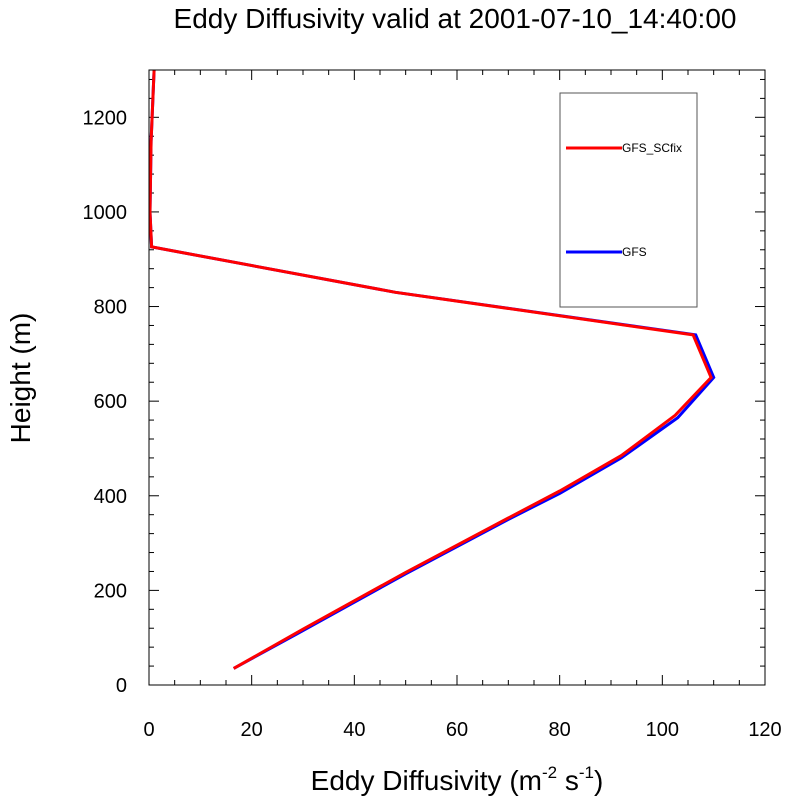  I want to click on x-tick-labels: 0 20 40 60 80 100 120, so click(462, 730).